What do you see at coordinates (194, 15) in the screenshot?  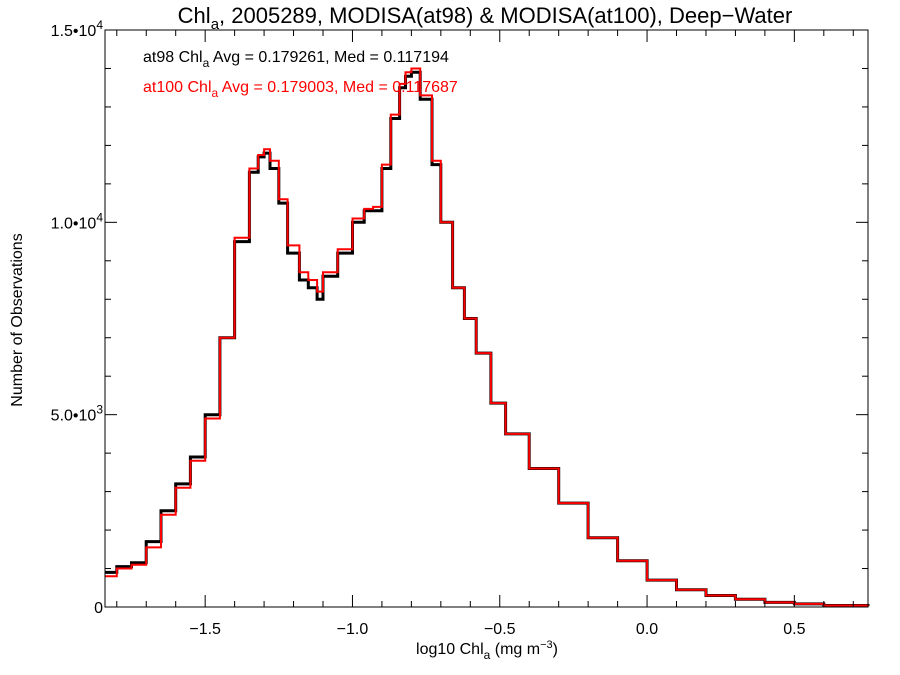 I see `title-pre: Chl` at bounding box center [194, 15].